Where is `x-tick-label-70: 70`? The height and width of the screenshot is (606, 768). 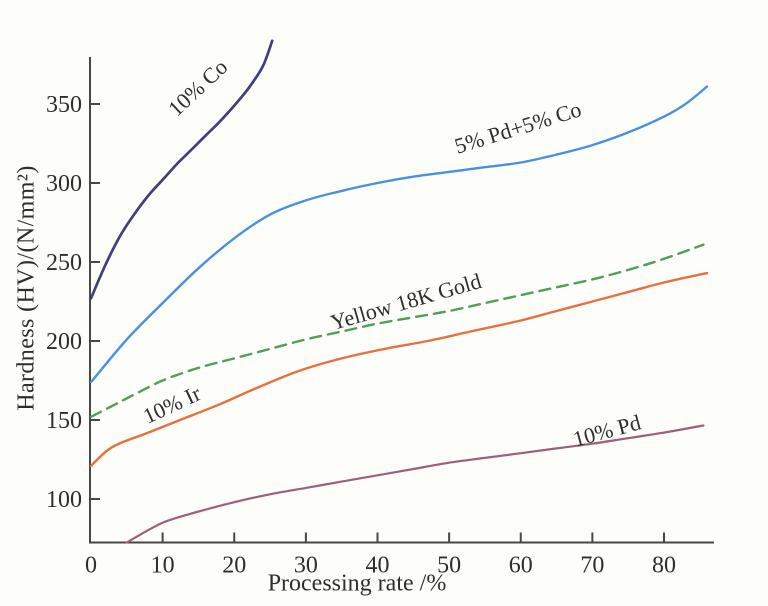
x-tick-label-70: 70 is located at coordinates (592, 566).